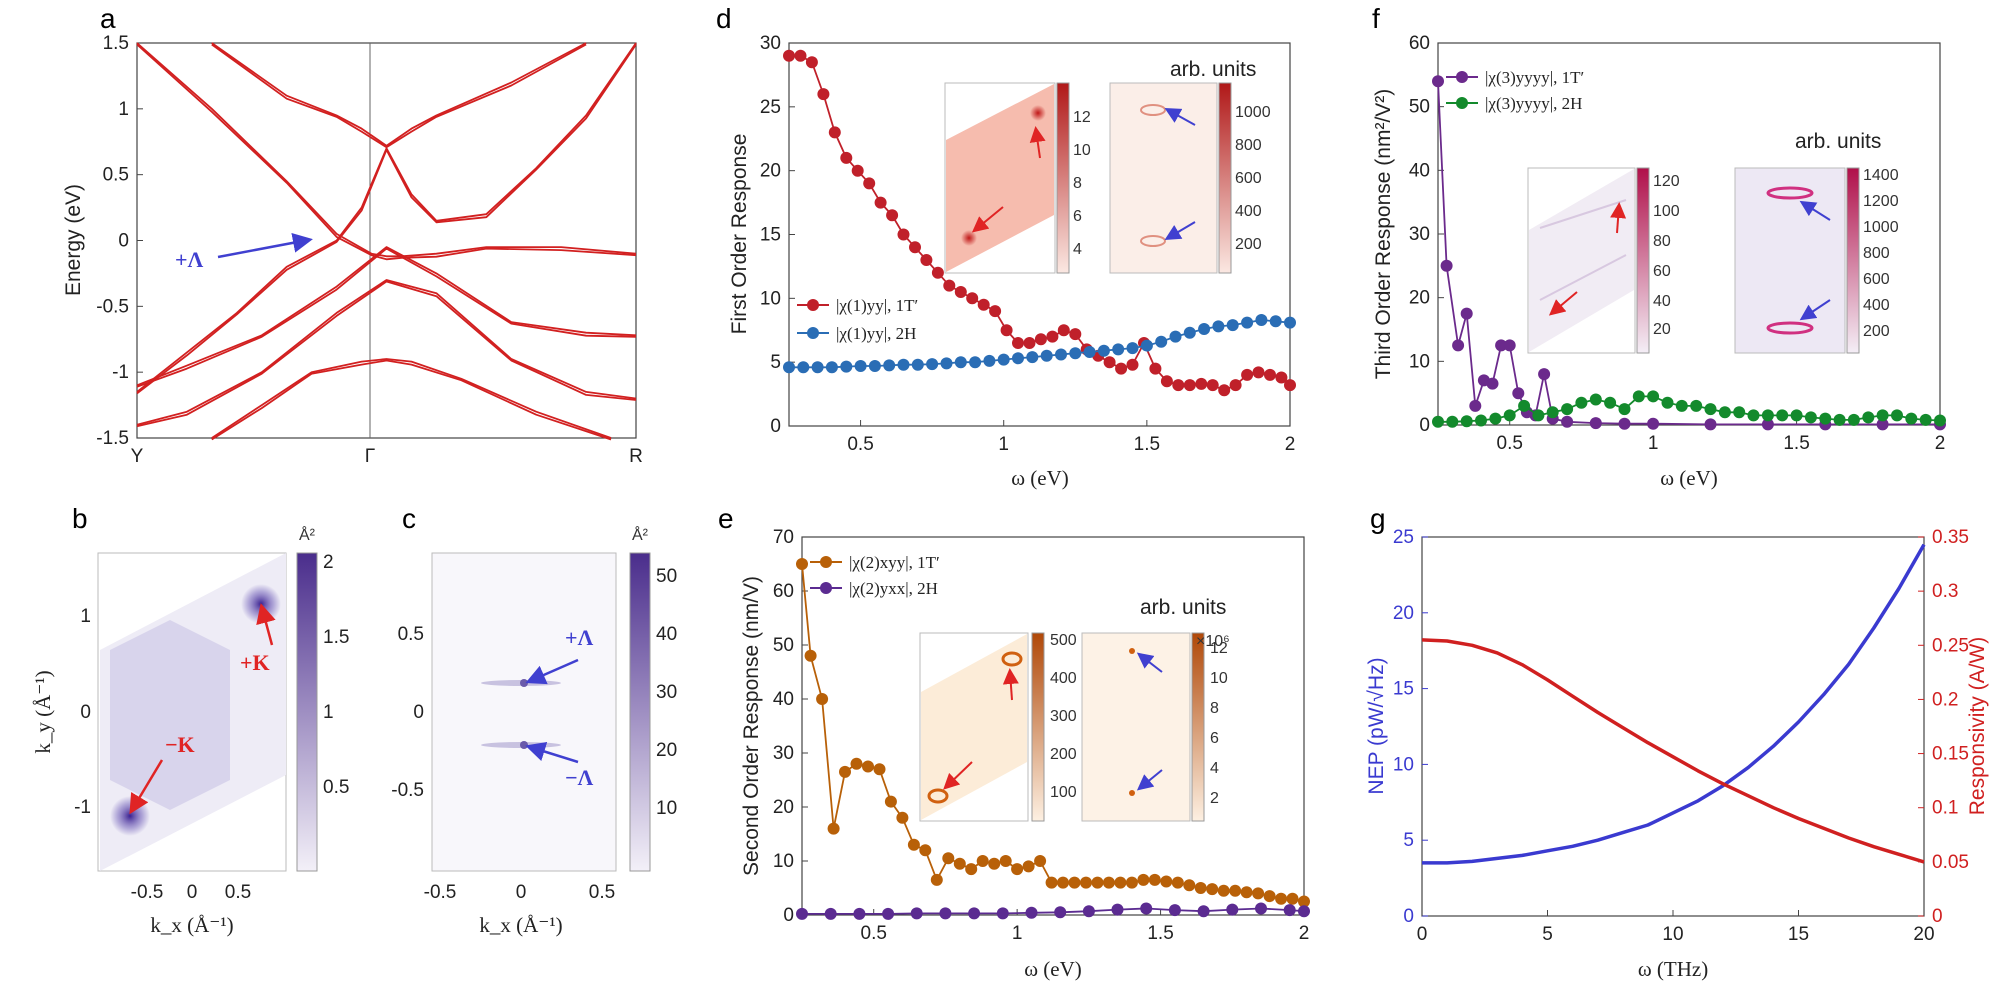 The image size is (1998, 986). What do you see at coordinates (1214, 798) in the screenshot?
I see `panel-e-inset2-tick: 2` at bounding box center [1214, 798].